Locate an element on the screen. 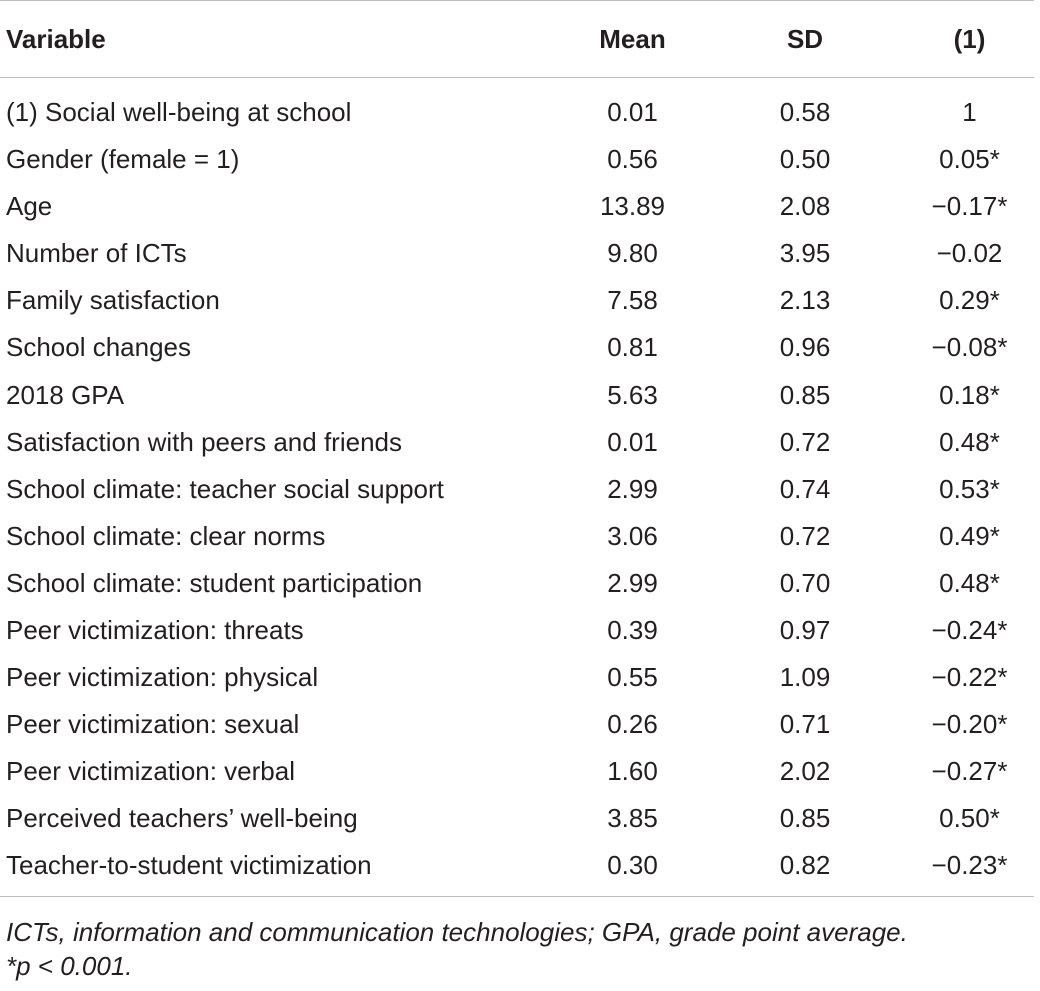  cell-correlation: −0.02 is located at coordinates (969, 253).